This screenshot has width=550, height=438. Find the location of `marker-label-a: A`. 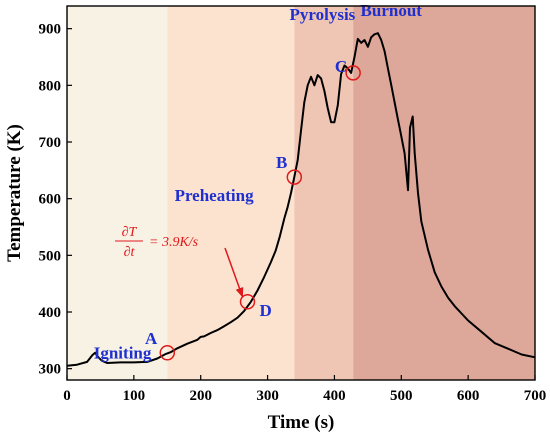

marker-label-a: A is located at coordinates (151, 338).